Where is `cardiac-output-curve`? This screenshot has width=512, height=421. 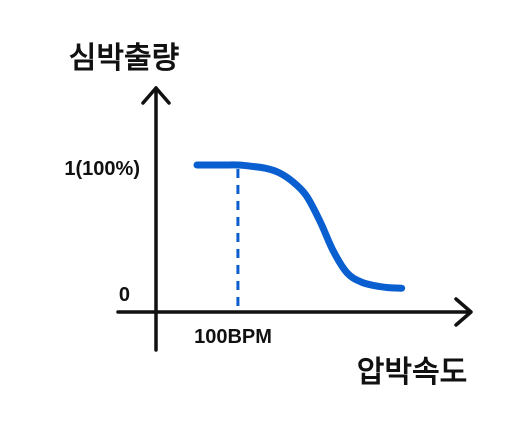 cardiac-output-curve is located at coordinates (299, 226).